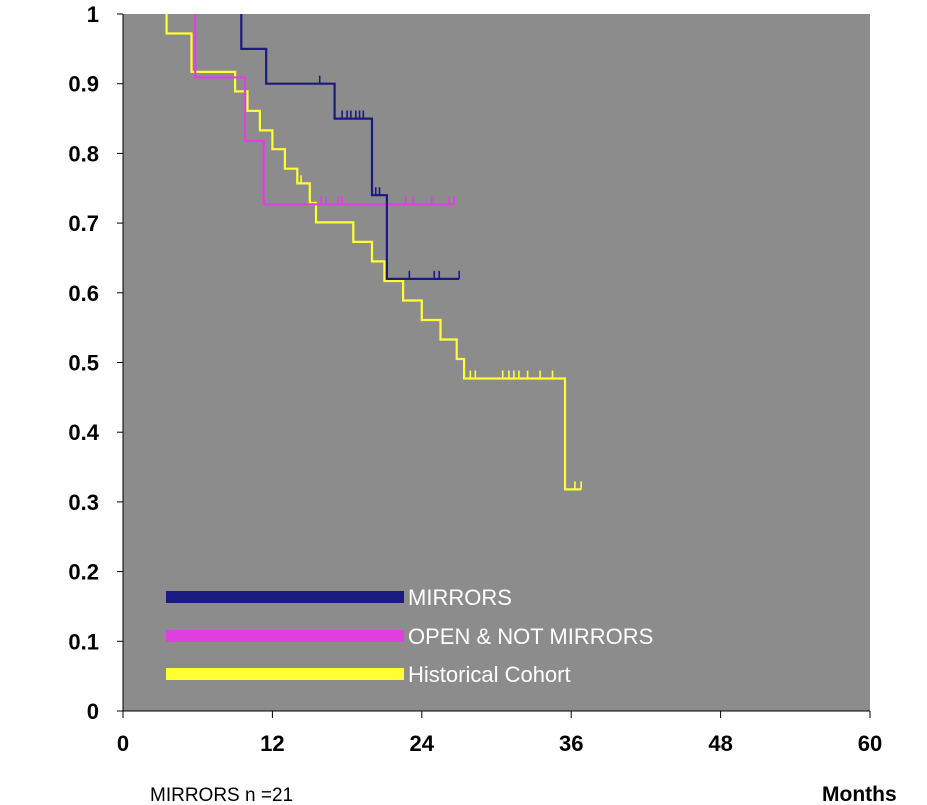 This screenshot has height=805, width=927. I want to click on legend-label: MIRRORS, so click(460, 597).